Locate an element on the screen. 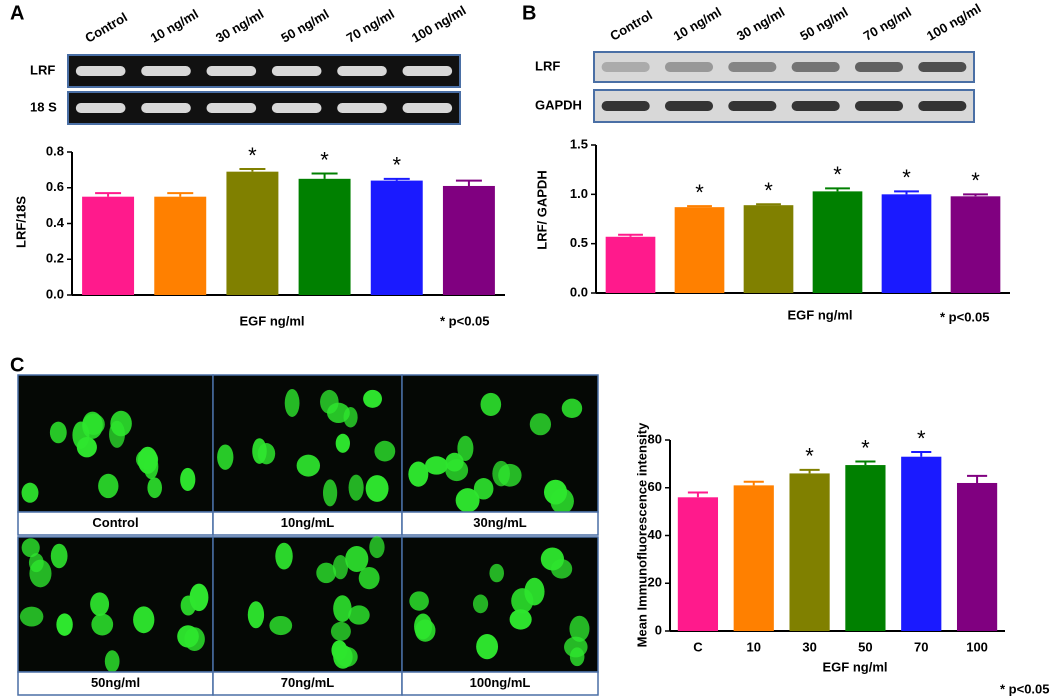 The height and width of the screenshot is (699, 1050). lane-label: Control is located at coordinates (106, 27).